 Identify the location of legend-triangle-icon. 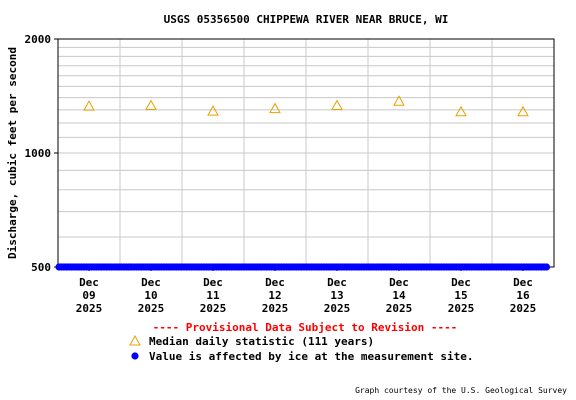
(135, 340).